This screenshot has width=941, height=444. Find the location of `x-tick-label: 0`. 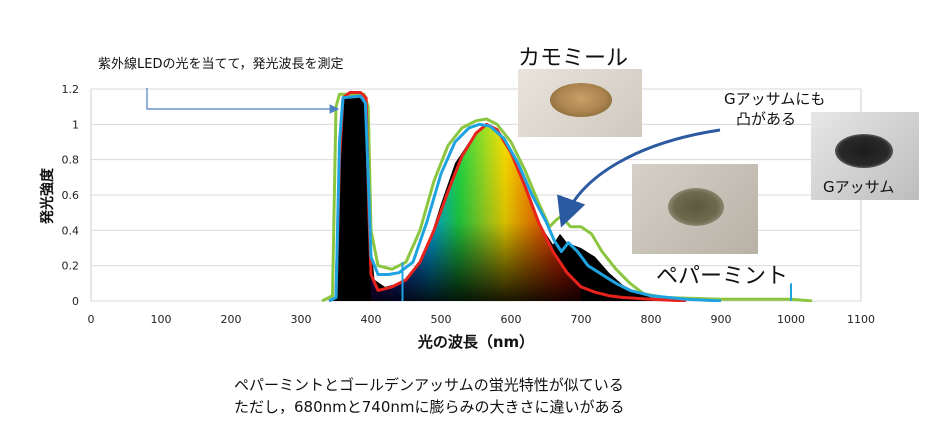

x-tick-label: 0 is located at coordinates (91, 319).